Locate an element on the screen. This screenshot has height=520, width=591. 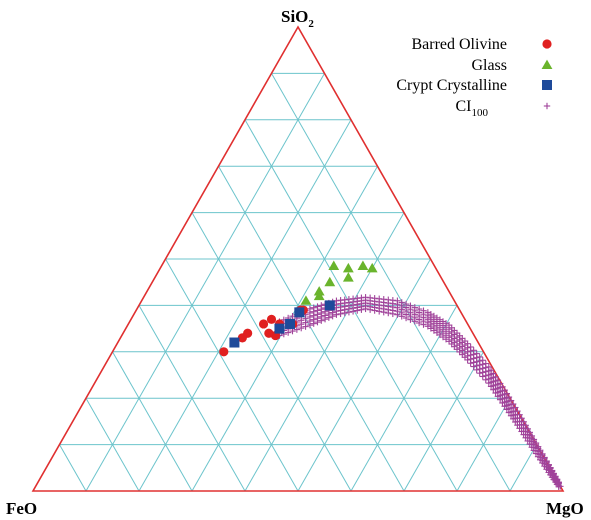
legend-marker-ci100 is located at coordinates (547, 106).